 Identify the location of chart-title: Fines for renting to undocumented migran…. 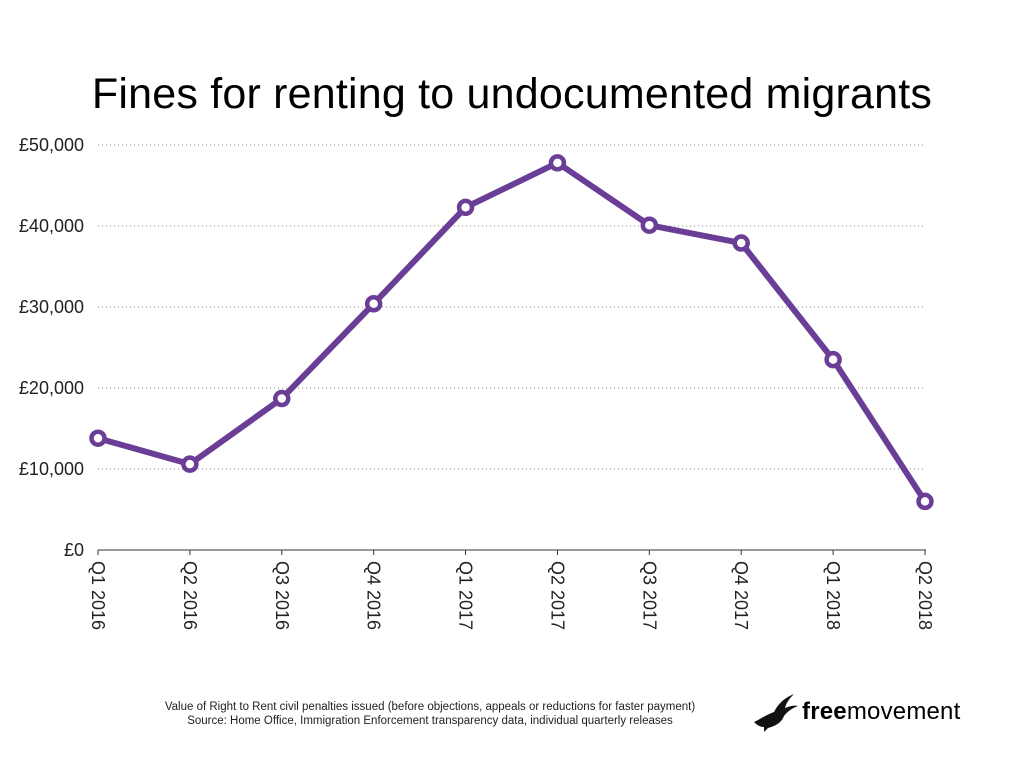
(512, 94).